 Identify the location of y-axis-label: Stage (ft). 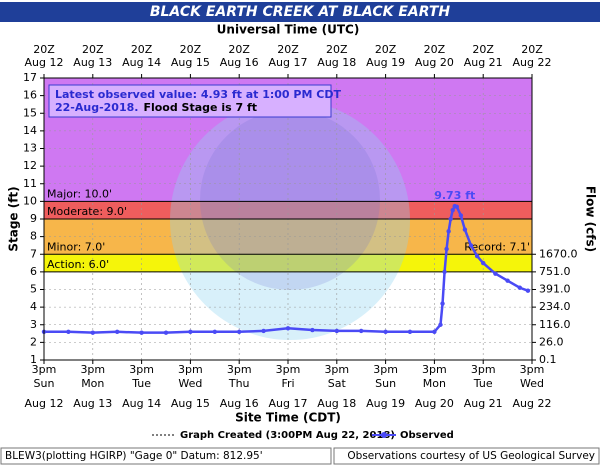
(14, 218).